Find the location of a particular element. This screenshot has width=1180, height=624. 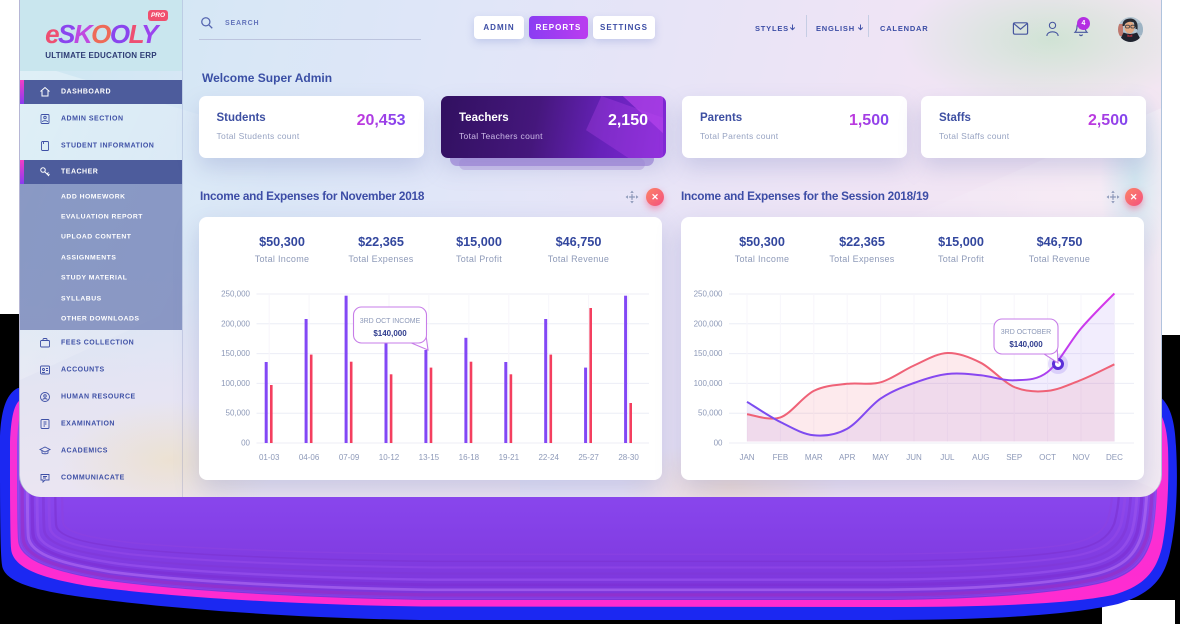

svg-text: FEB is located at coordinates (781, 457).